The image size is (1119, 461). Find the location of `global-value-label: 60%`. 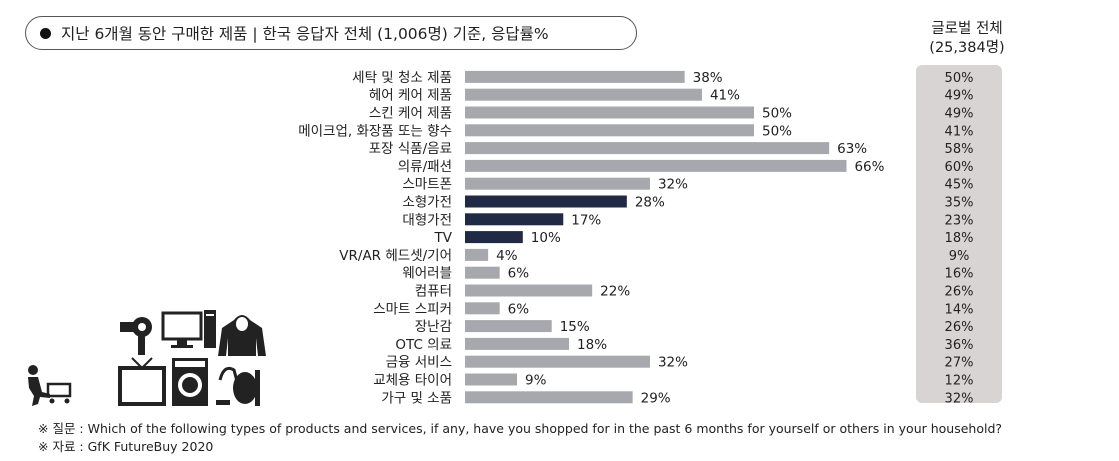

global-value-label: 60% is located at coordinates (959, 167).